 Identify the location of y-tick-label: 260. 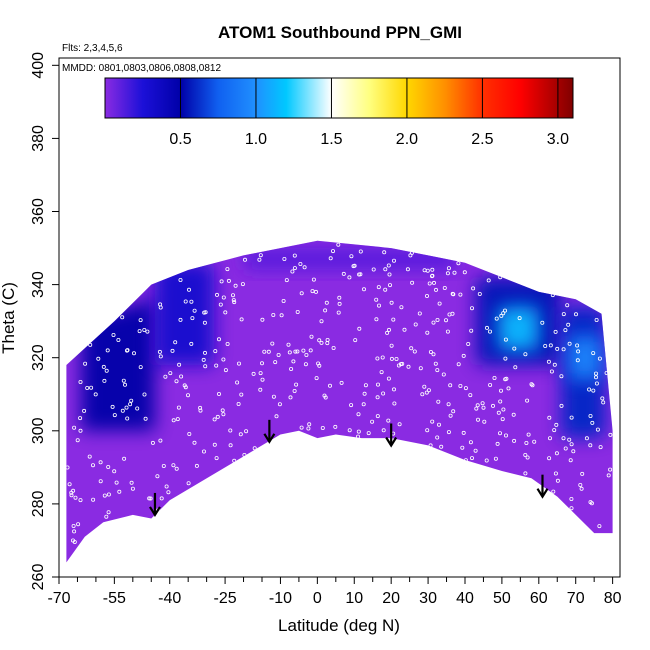
(38, 577).